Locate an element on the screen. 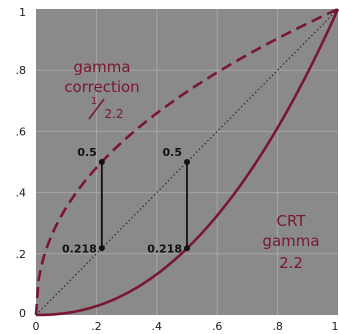  crt-gamma-label-line2: gamma is located at coordinates (290, 241).